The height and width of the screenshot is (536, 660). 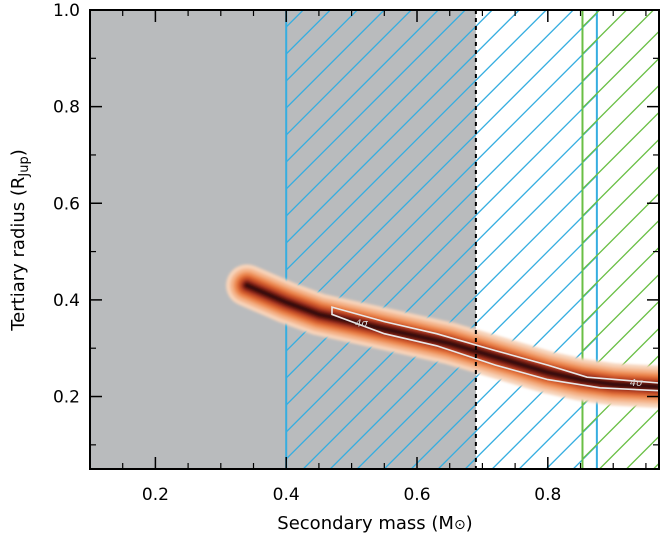 What do you see at coordinates (66, 301) in the screenshot?
I see `y-tick-label: 0.4` at bounding box center [66, 301].